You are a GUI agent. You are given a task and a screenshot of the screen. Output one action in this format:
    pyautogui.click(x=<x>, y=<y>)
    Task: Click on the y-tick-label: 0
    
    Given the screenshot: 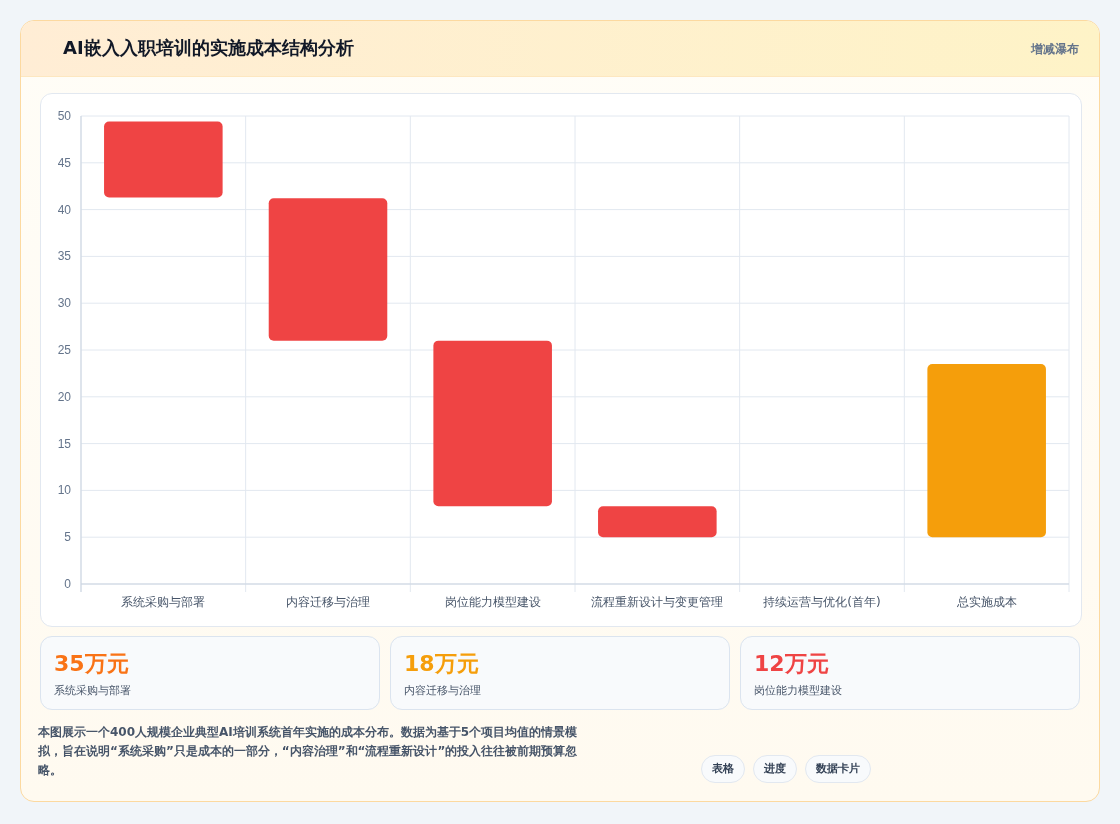 What is the action you would take?
    pyautogui.click(x=68, y=584)
    